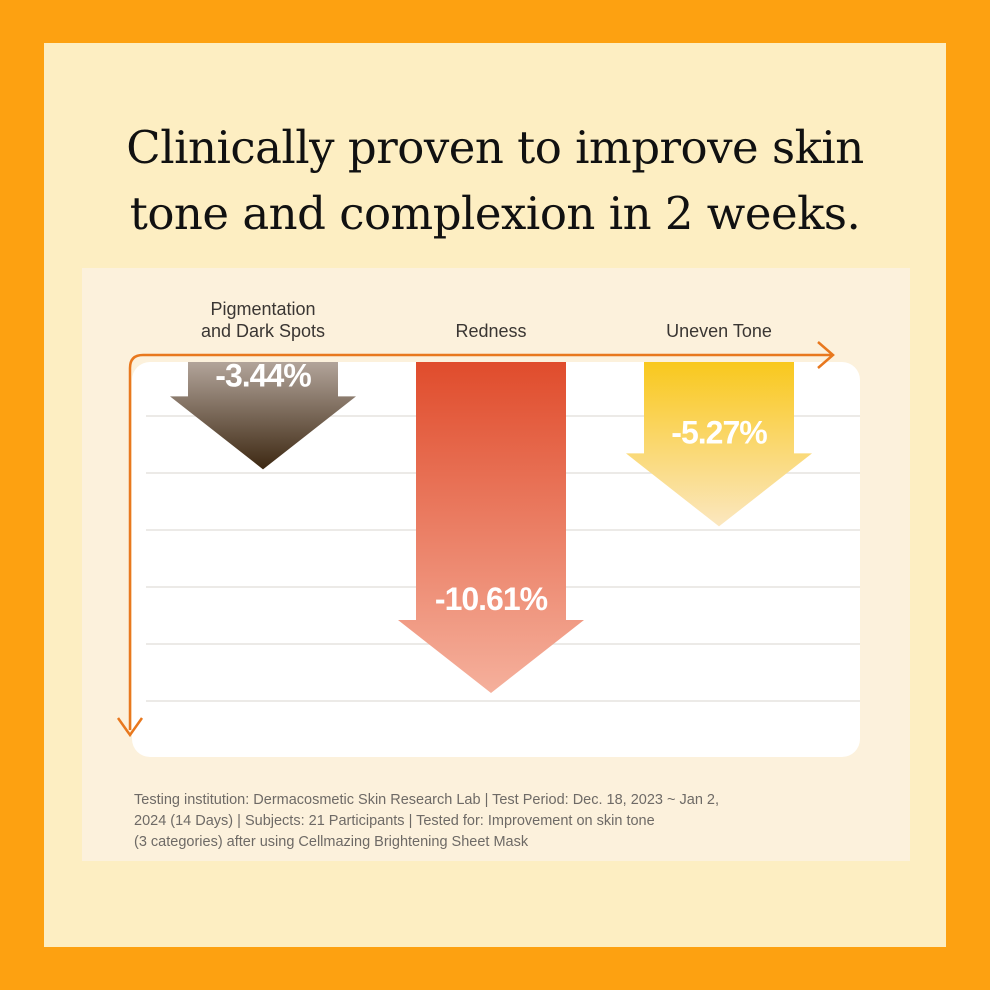 This screenshot has height=990, width=990. Describe the element at coordinates (263, 375) in the screenshot. I see `value-label: -3.44%` at that location.